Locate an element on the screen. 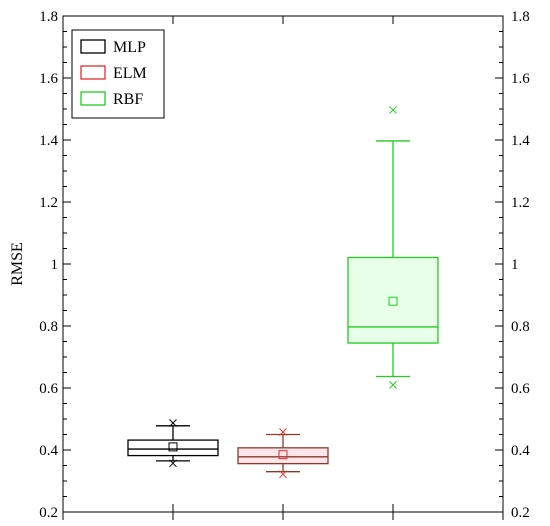 The height and width of the screenshot is (526, 550). legend-swatch-elm is located at coordinates (93, 72).